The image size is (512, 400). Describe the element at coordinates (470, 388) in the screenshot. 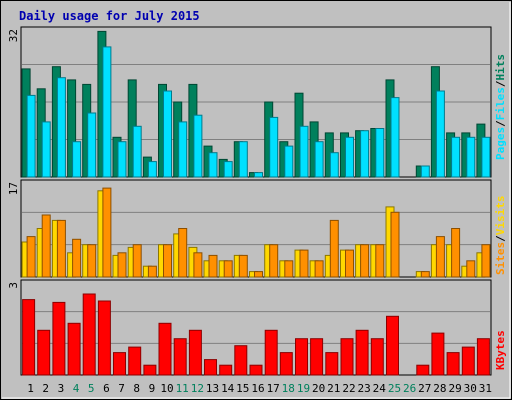

I see `x-tick-label: 30` at that location.